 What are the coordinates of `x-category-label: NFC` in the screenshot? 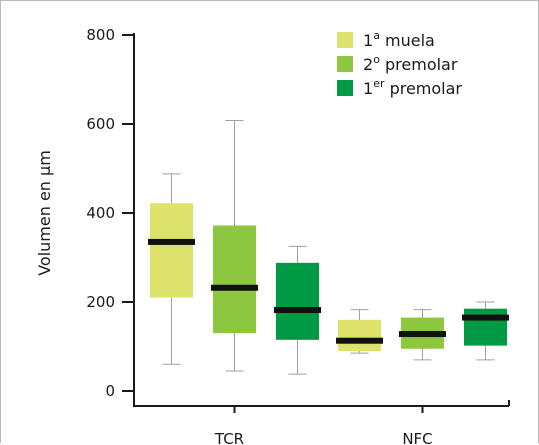 It's located at (417, 437).